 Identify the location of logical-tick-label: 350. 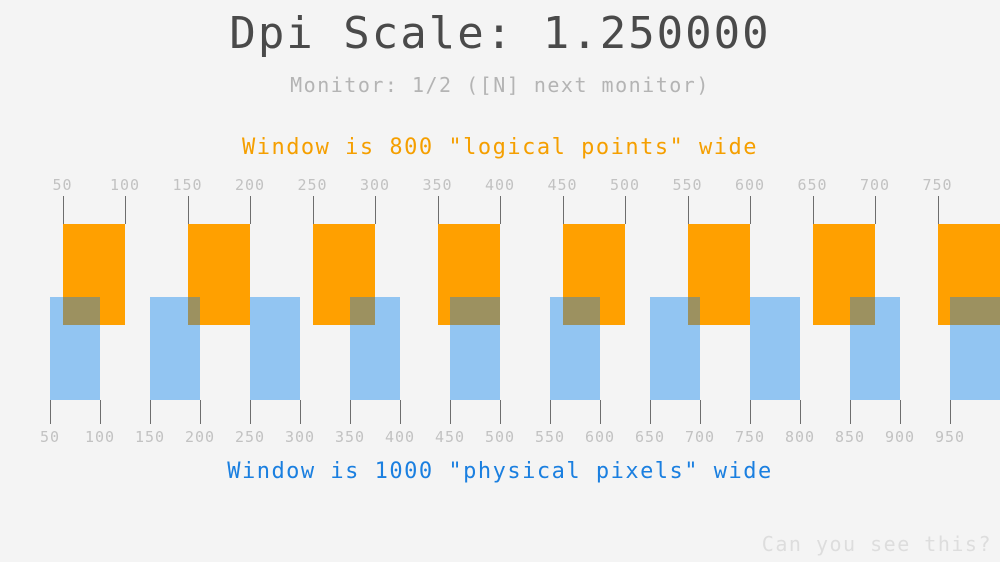
(437, 185).